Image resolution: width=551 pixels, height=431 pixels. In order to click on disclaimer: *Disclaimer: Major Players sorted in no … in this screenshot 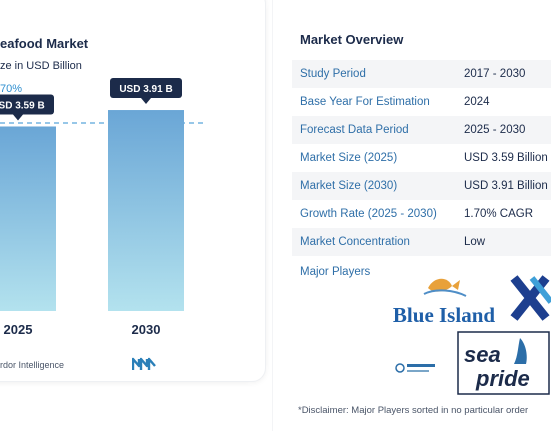, I will do `click(413, 410)`.